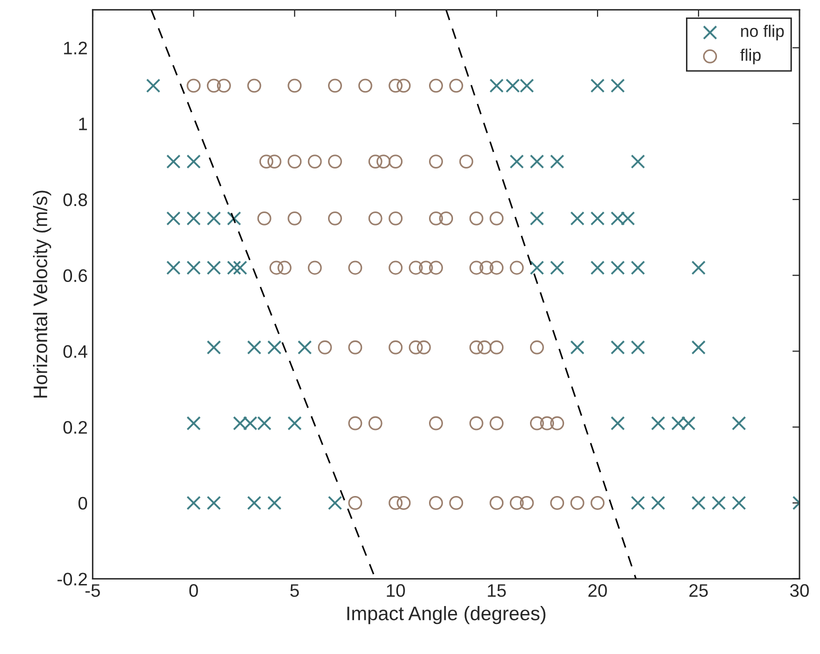 This screenshot has width=820, height=654. What do you see at coordinates (395, 590) in the screenshot?
I see `x-tick-label: 10` at bounding box center [395, 590].